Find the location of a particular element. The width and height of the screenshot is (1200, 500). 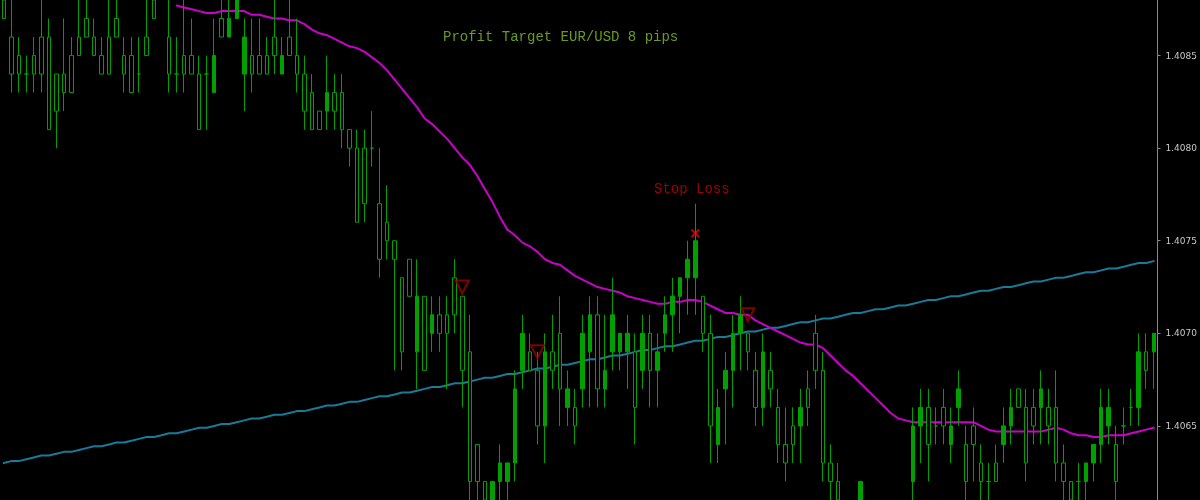

y-tick-label: 1.4065 is located at coordinates (1181, 425).